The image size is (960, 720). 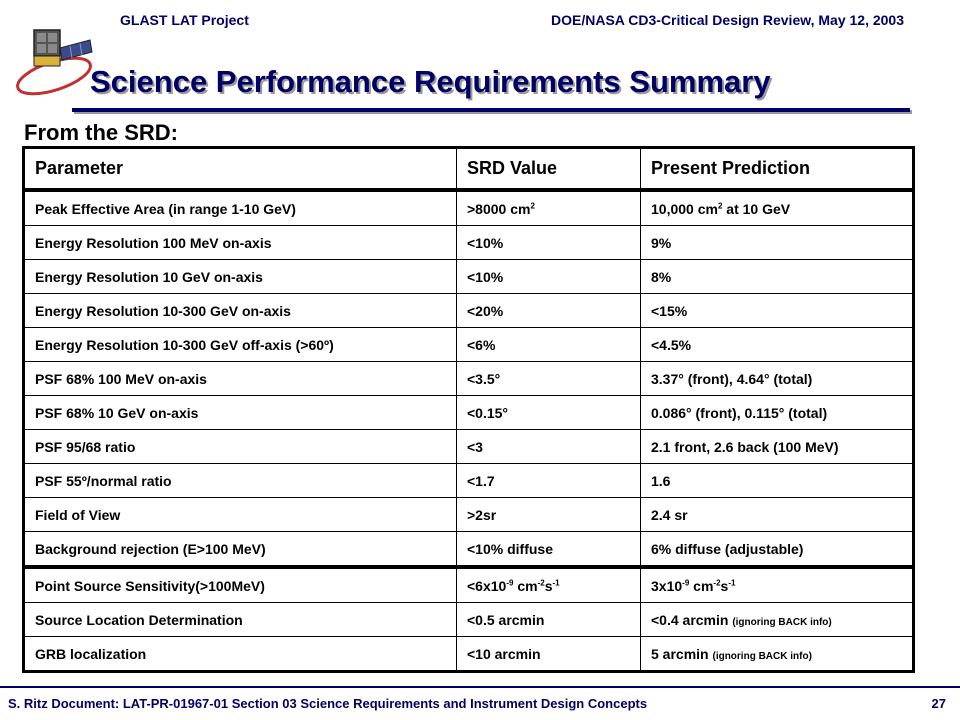 I want to click on prediction-cell: 8%, so click(x=777, y=276).